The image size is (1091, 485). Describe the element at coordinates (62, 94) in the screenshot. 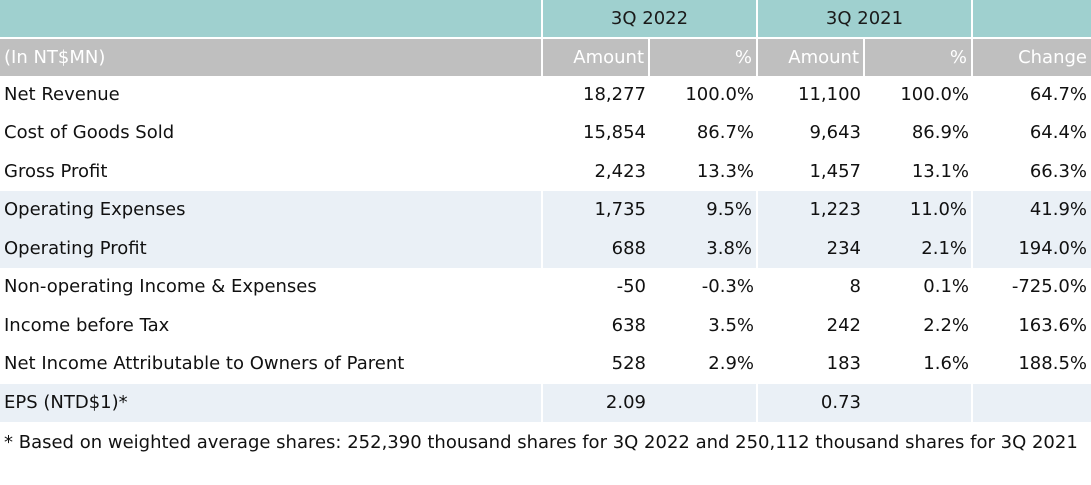

I see `row-label: Net Revenue` at that location.